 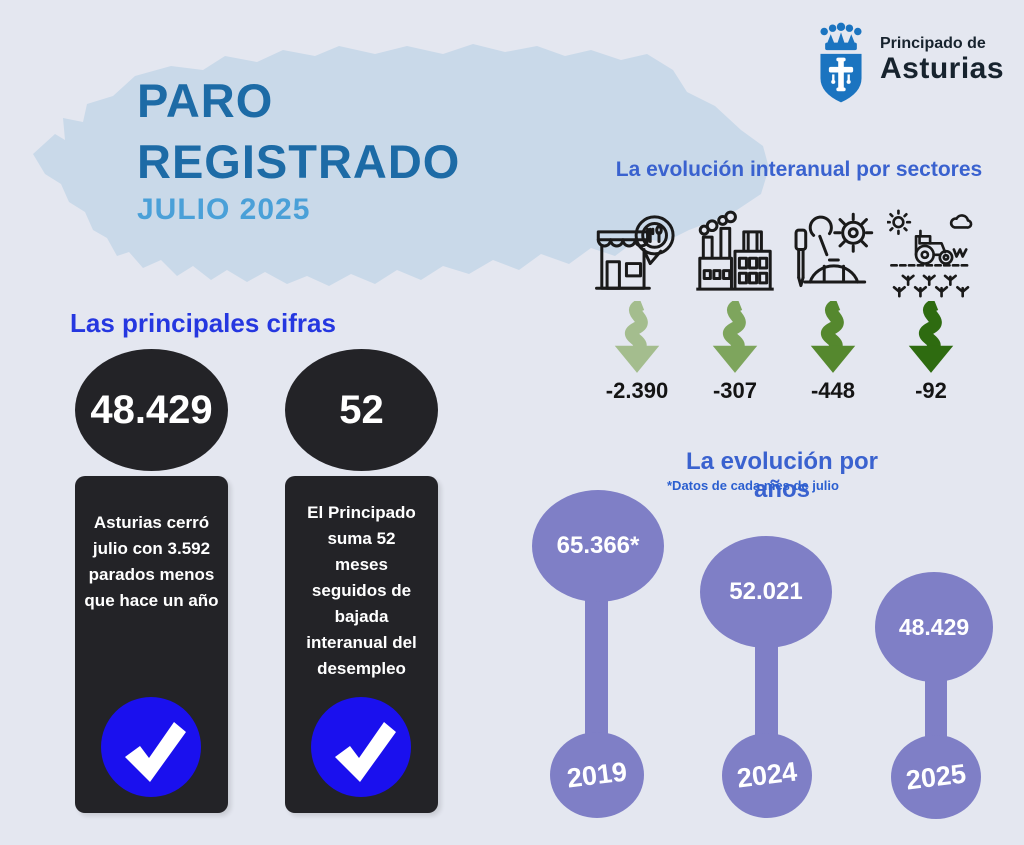 I want to click on title-block: PARO REGISTRADO JULIO 2025, so click(x=298, y=149).